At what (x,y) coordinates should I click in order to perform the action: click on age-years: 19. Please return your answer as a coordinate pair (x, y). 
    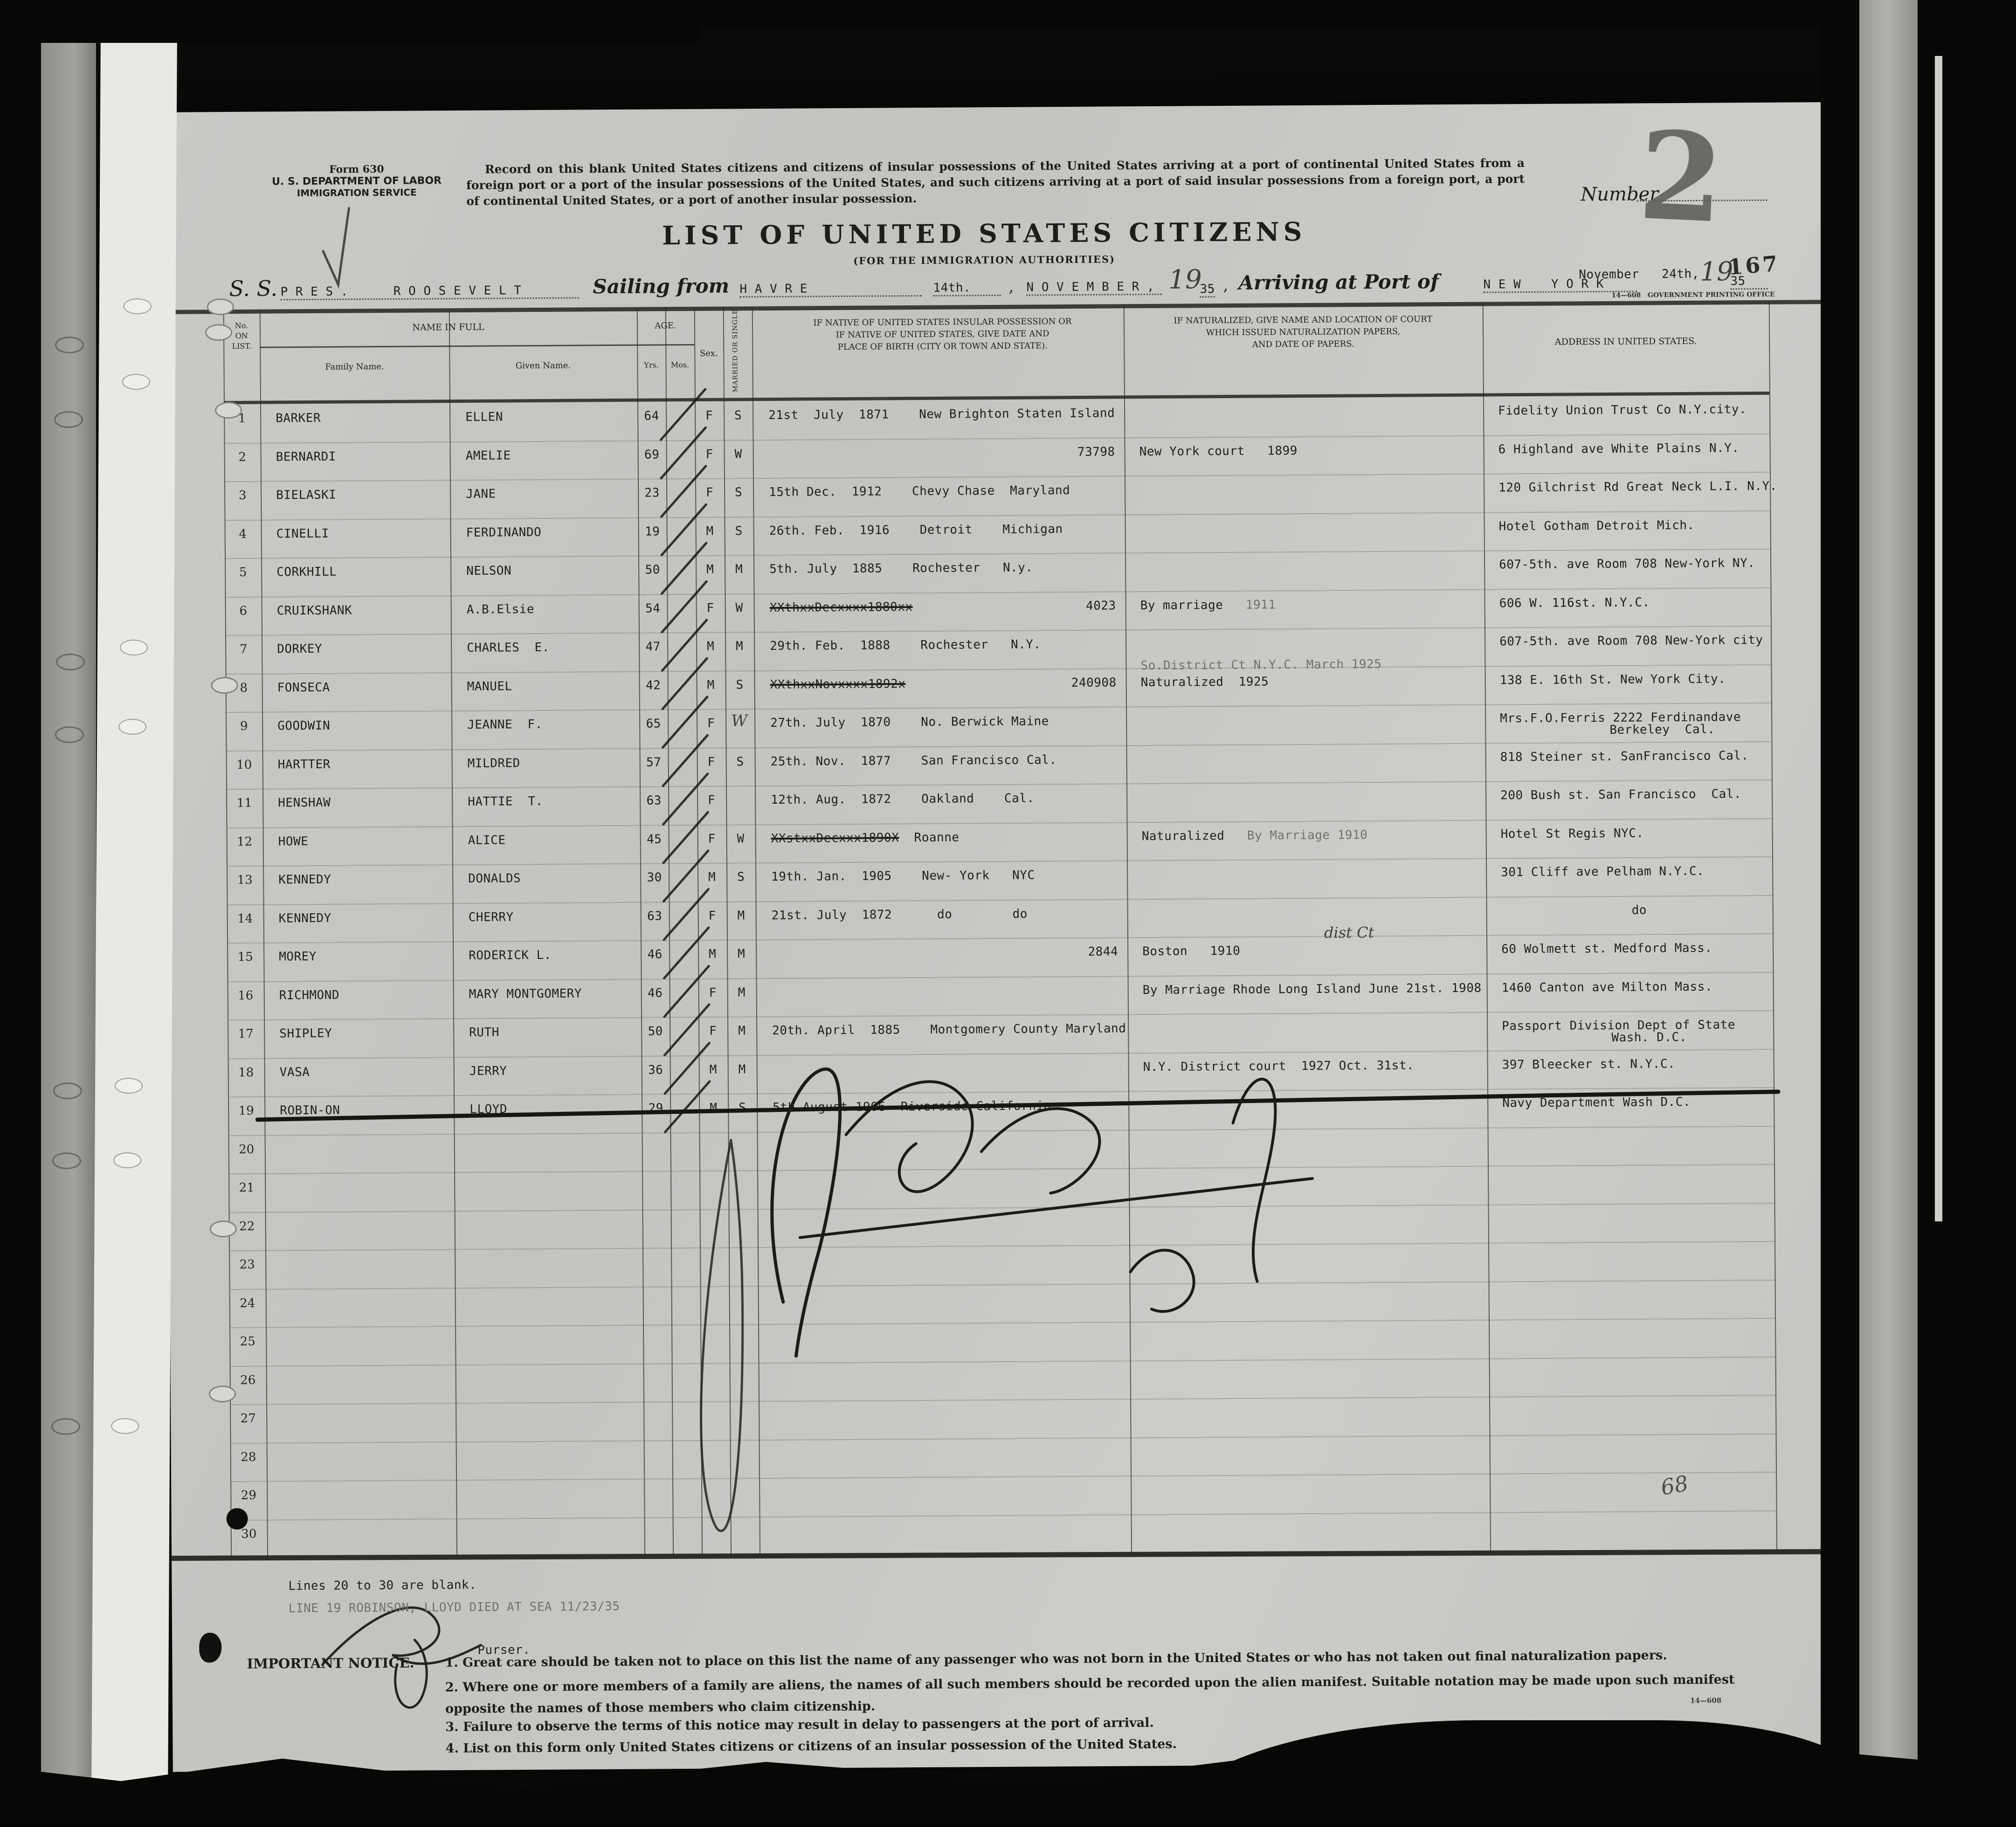
    Looking at the image, I should click on (652, 531).